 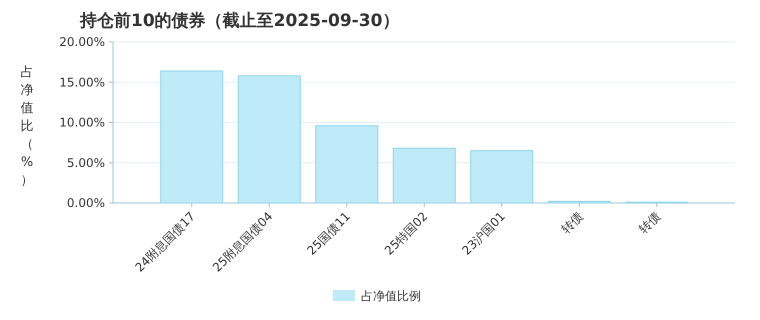 What do you see at coordinates (85, 203) in the screenshot?
I see `y-tick-label: 0.00%` at bounding box center [85, 203].